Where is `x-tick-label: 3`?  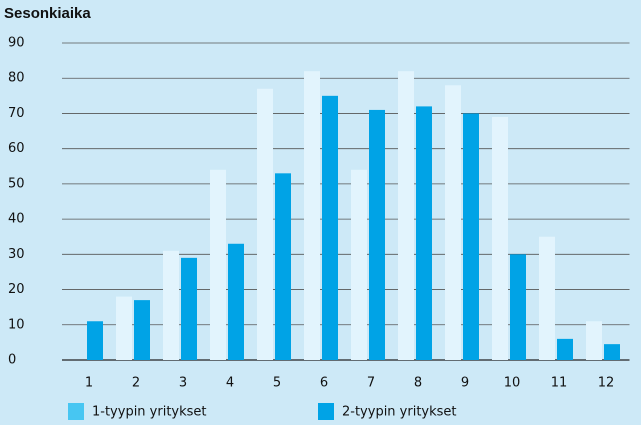 x-tick-label: 3 is located at coordinates (183, 383).